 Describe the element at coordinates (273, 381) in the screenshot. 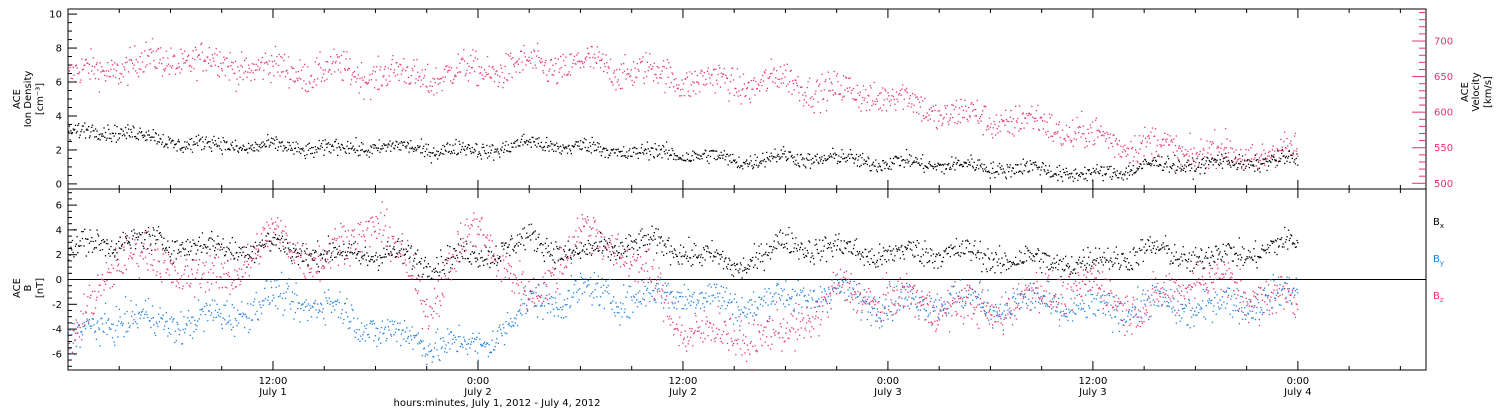

I see `x-tick-time: 12:00` at that location.